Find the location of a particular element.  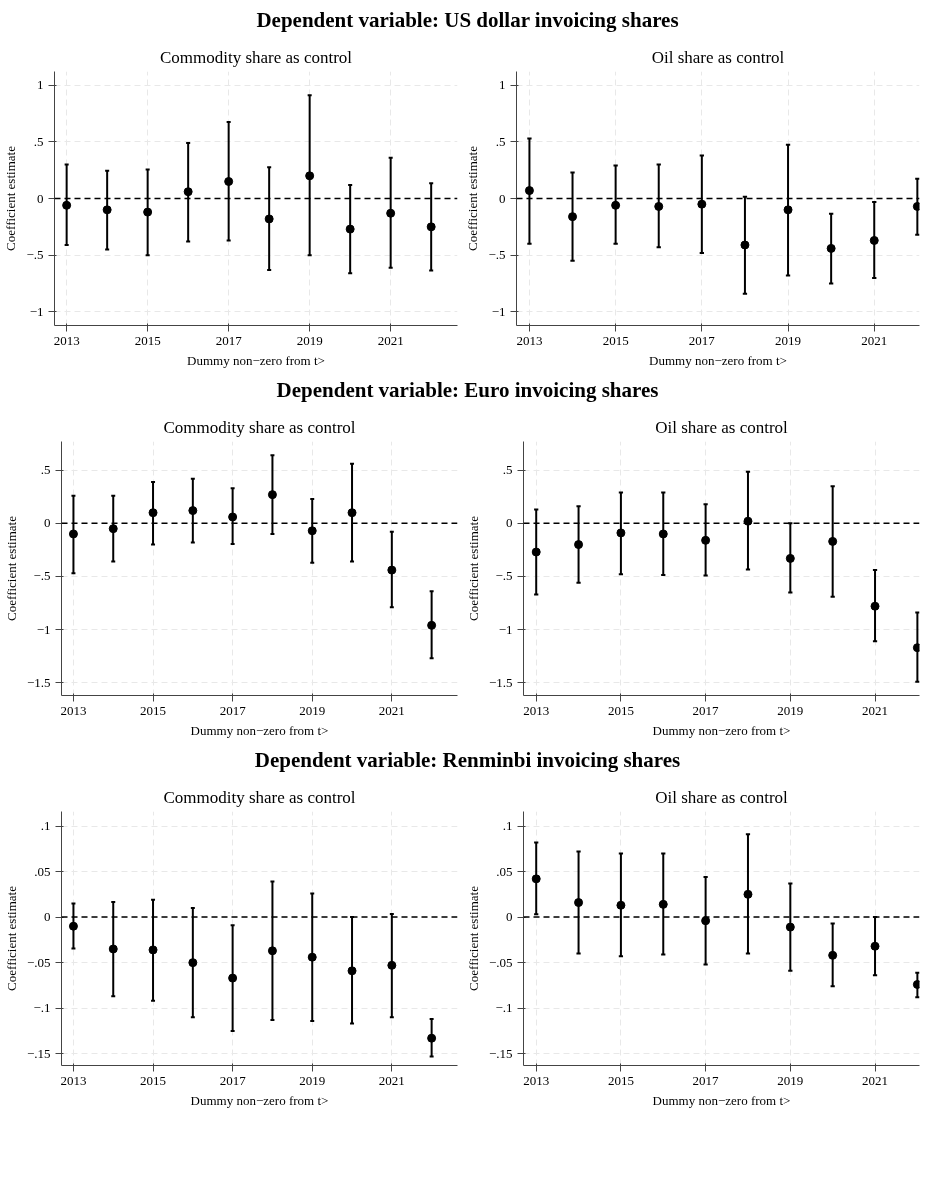

y-tick-label: −1.5 is located at coordinates (38, 682).